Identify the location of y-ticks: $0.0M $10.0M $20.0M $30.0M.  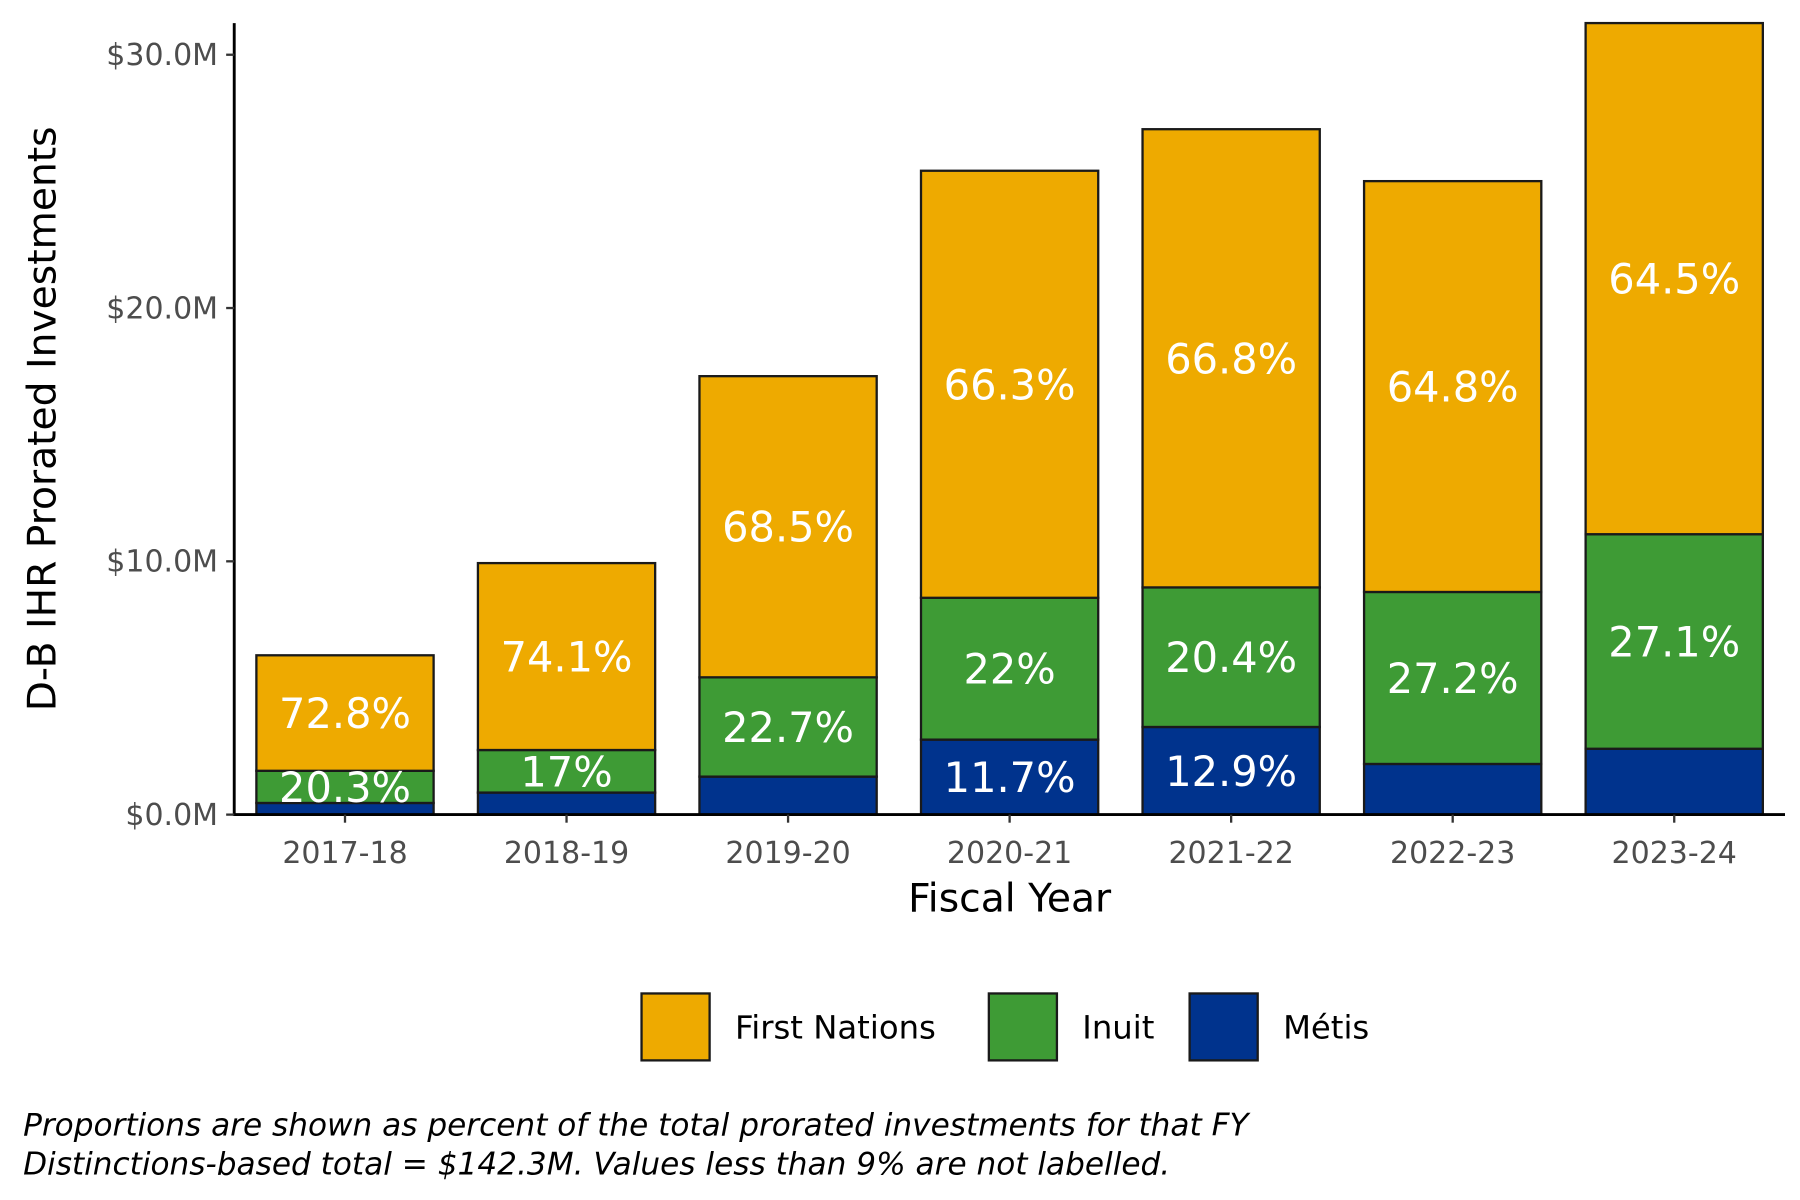
(170, 435).